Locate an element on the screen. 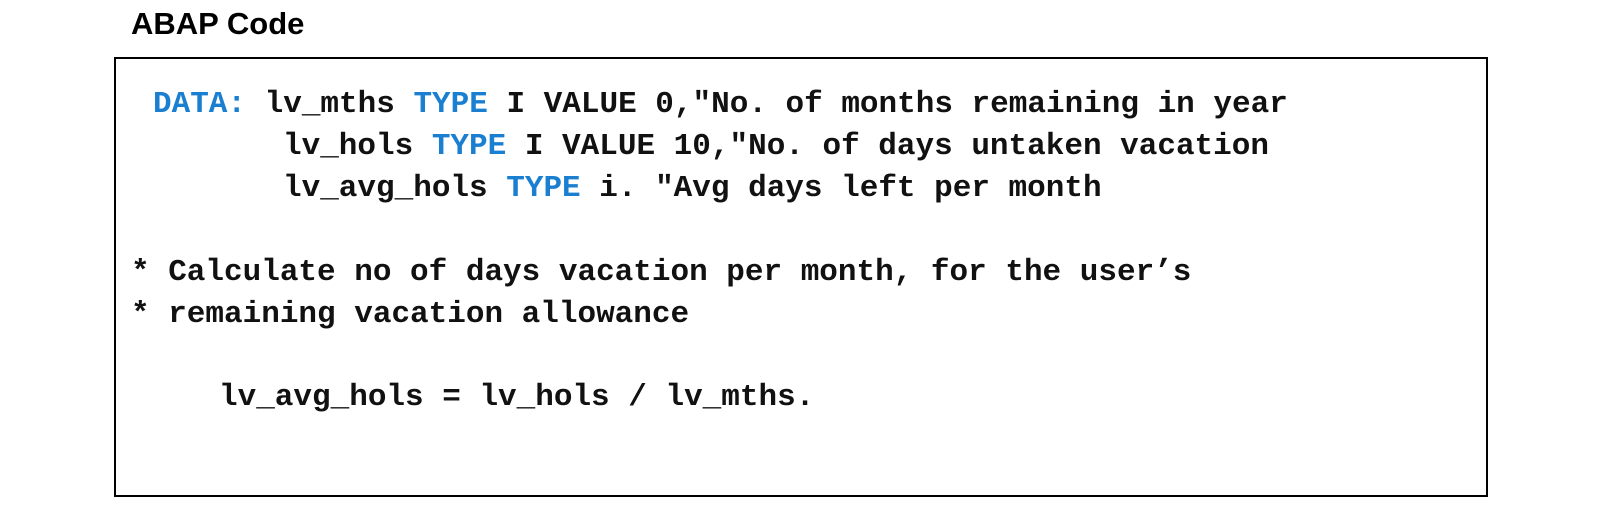 The image size is (1600, 519). keyword-data: DATA: is located at coordinates (200, 104).